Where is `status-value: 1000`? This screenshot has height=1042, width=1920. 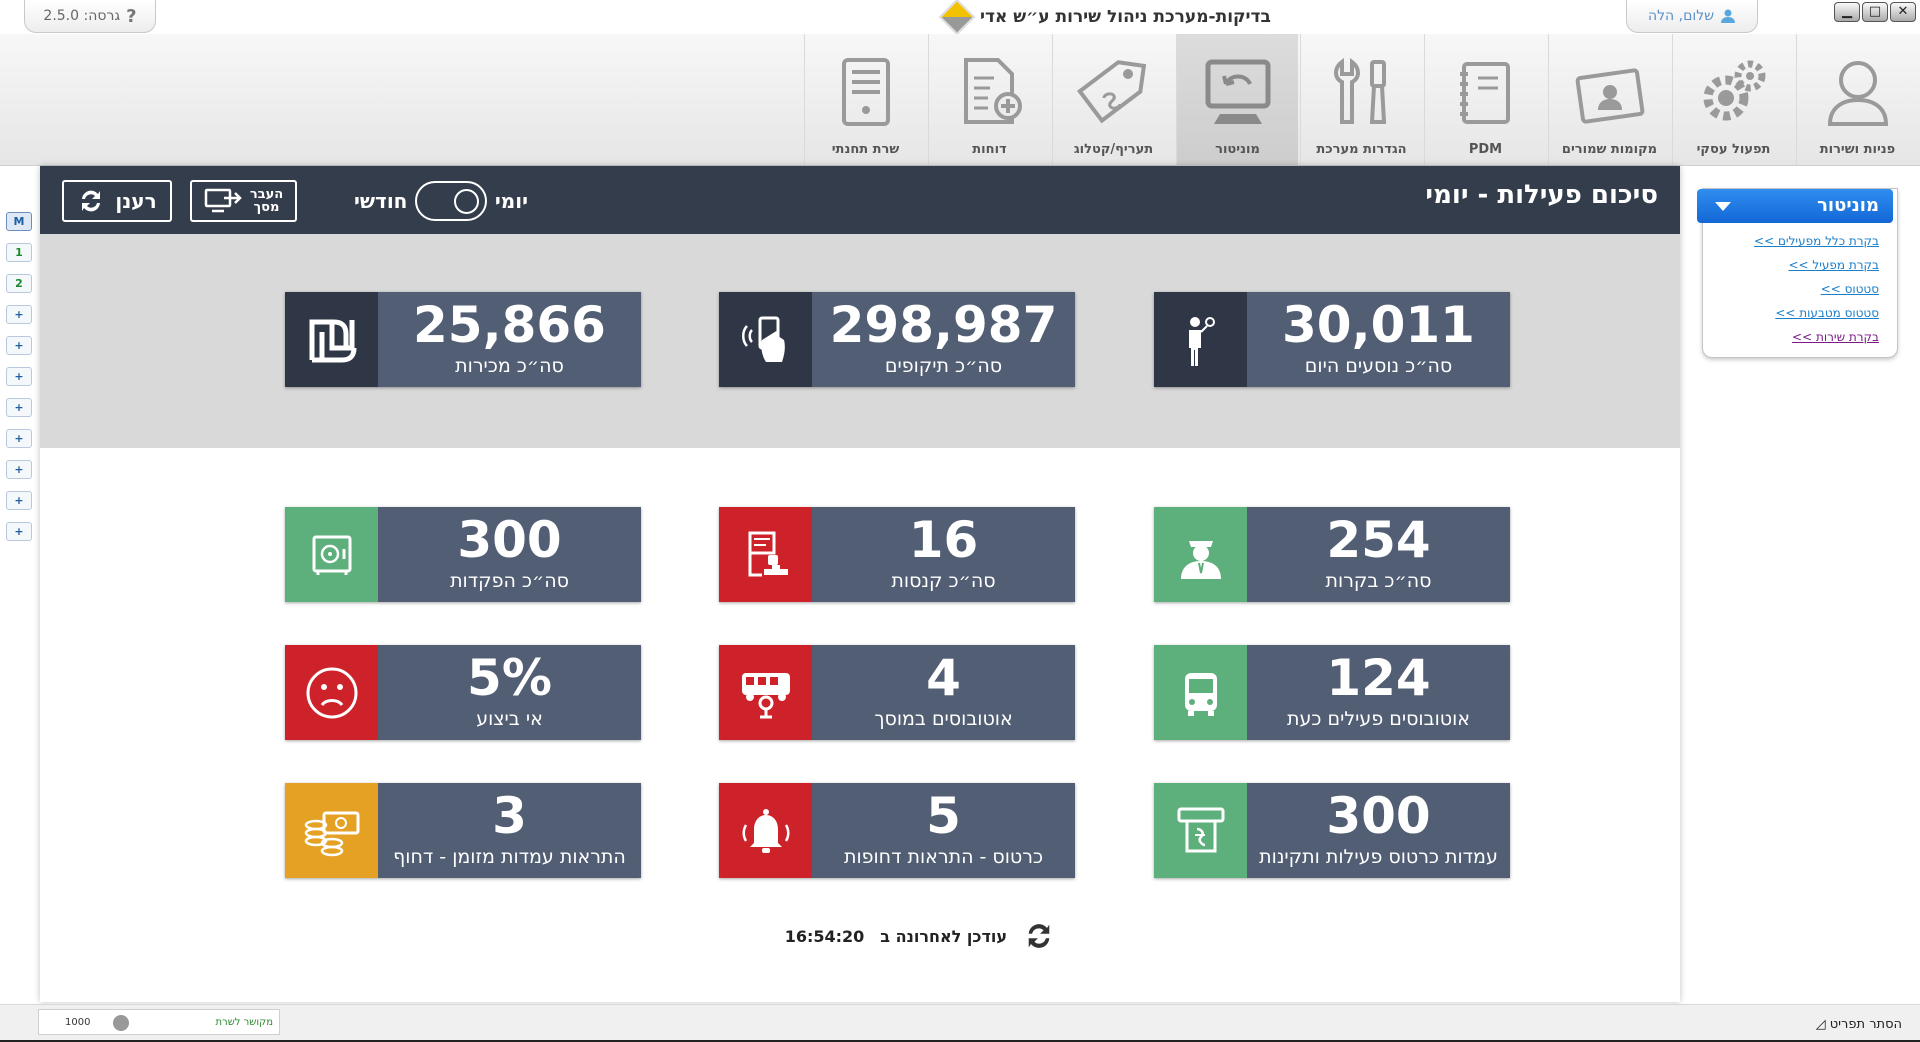
status-value: 1000 is located at coordinates (78, 1022).